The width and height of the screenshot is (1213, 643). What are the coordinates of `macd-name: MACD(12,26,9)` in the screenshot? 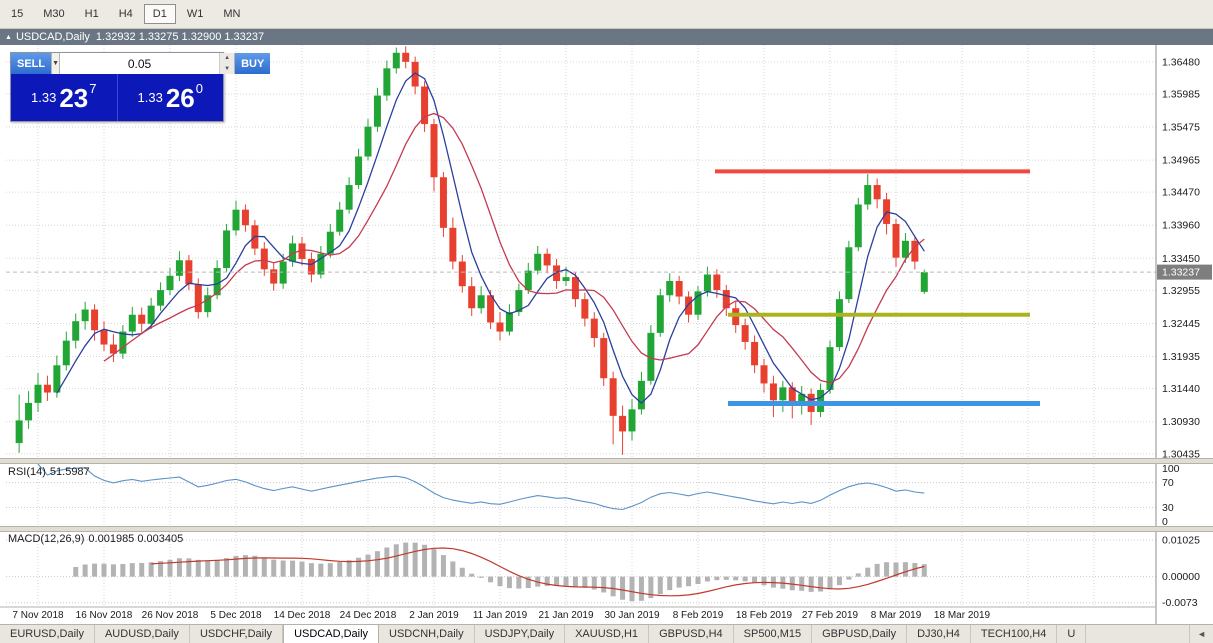 It's located at (46, 539).